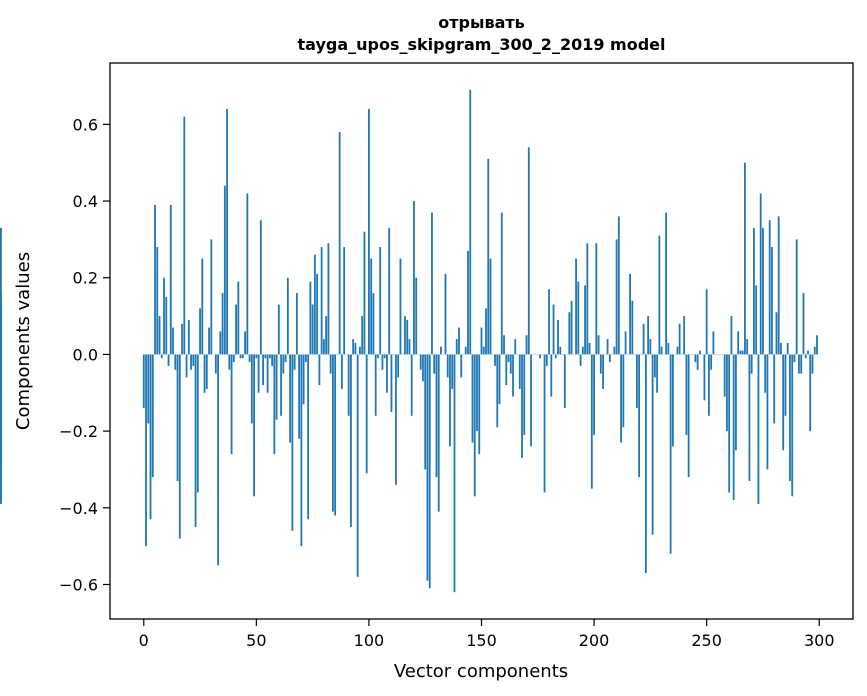 The image size is (867, 696). Describe the element at coordinates (481, 44) in the screenshot. I see `chart-subtitle: tayga_upos_skipgram_300_2_2019 model` at that location.